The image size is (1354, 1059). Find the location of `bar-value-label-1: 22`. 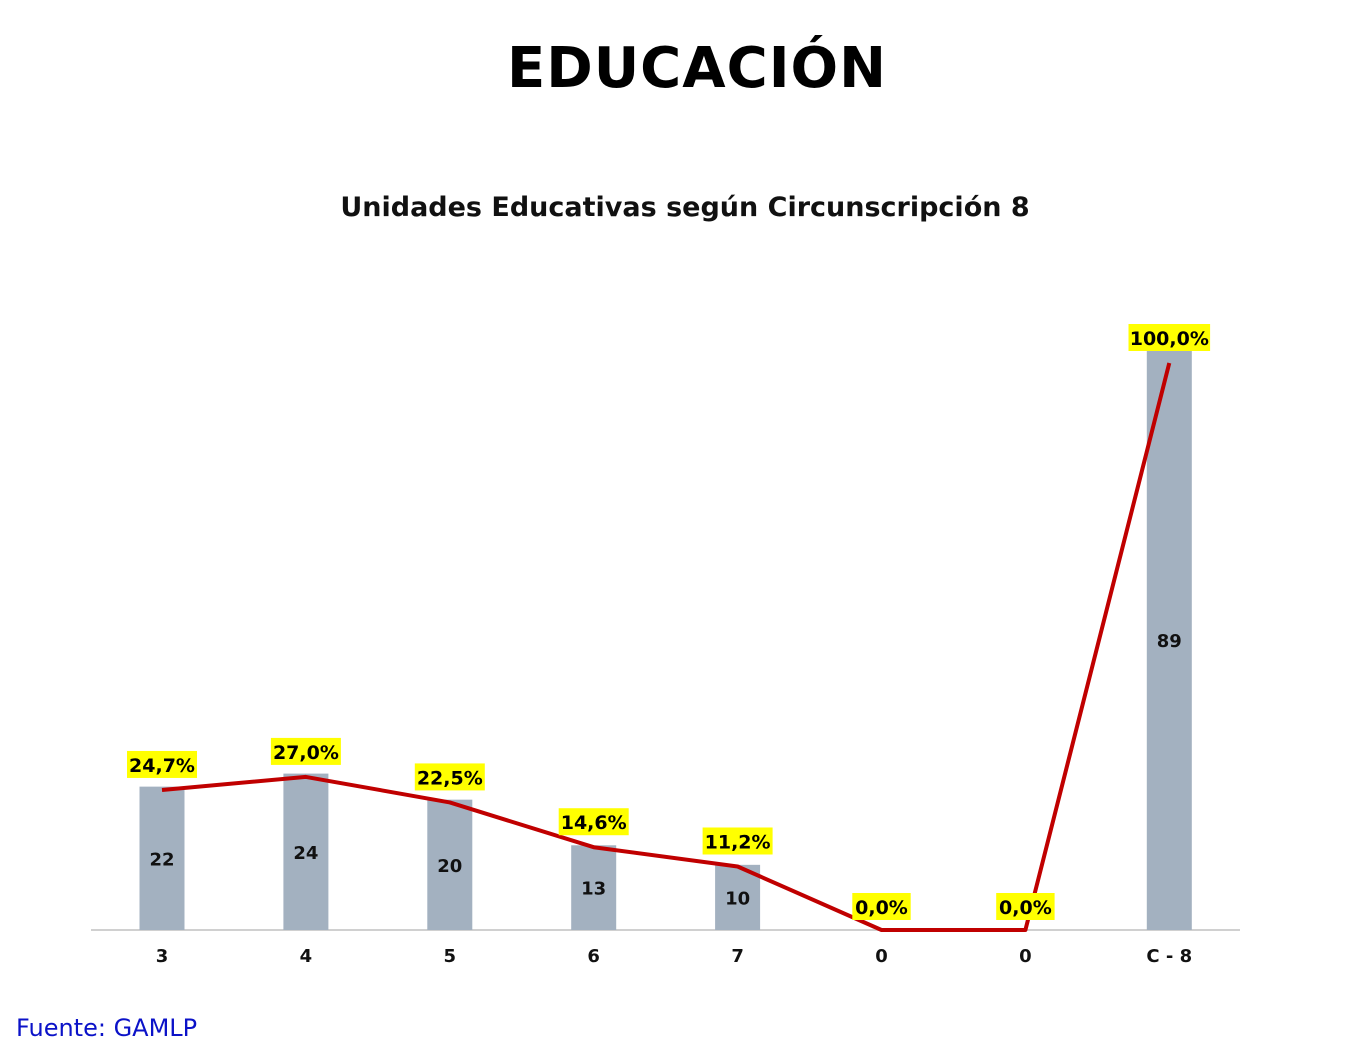

bar-value-label-1: 22 is located at coordinates (161, 859).